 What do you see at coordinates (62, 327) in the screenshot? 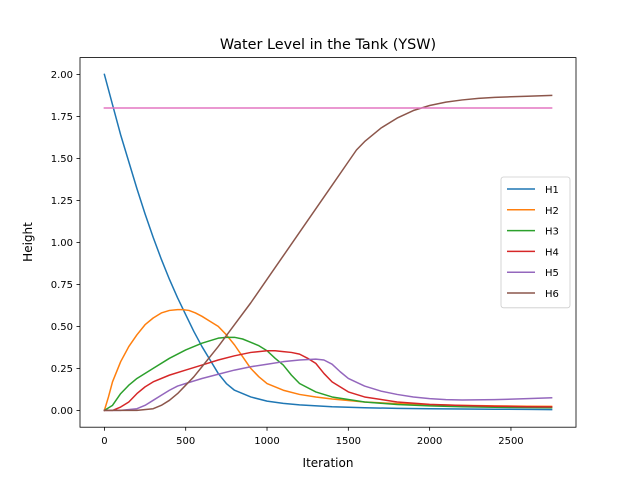
I see `y-tick-label: 0.50` at bounding box center [62, 327].